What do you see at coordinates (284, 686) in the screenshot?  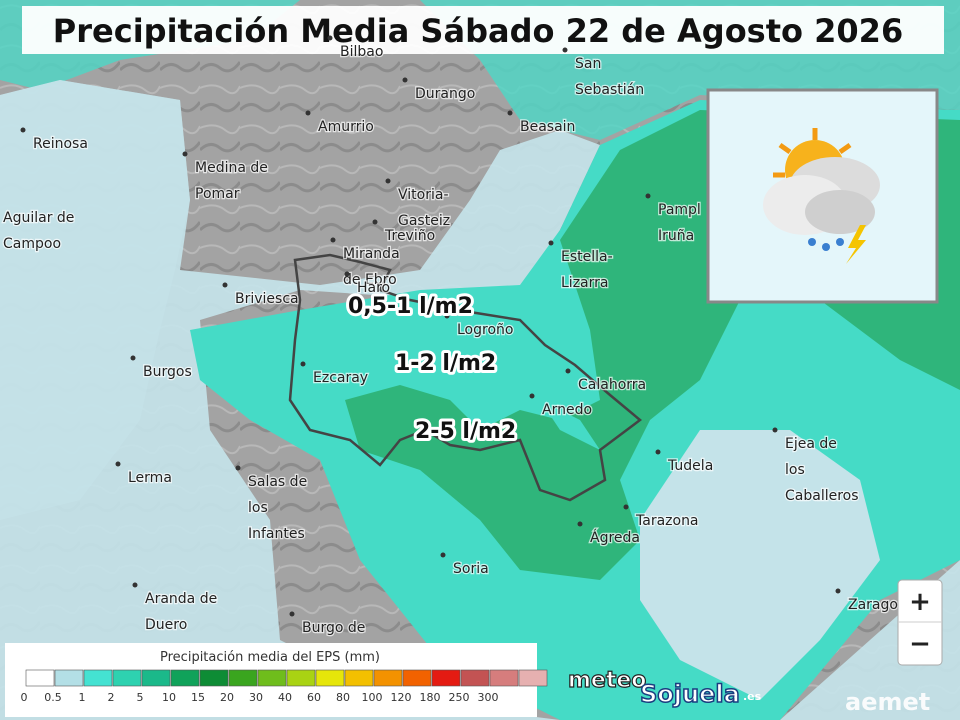 I see `legend-scale: 0 0.5 1 2 5 10 15 20 30 40 60 80 100 120 180 250 300` at bounding box center [284, 686].